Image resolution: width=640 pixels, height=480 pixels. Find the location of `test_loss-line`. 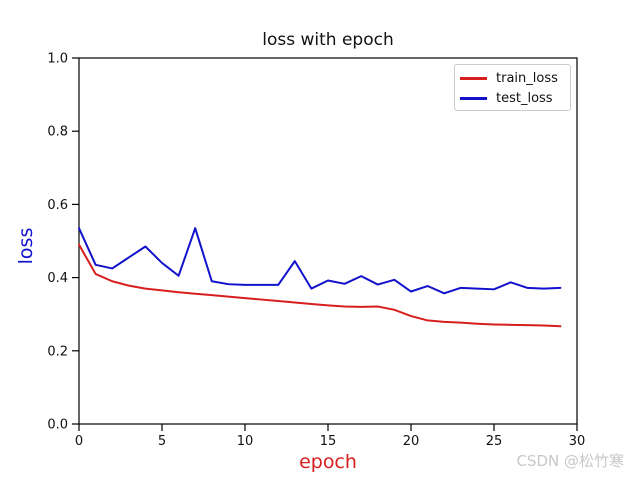

test_loss-line is located at coordinates (320, 261).